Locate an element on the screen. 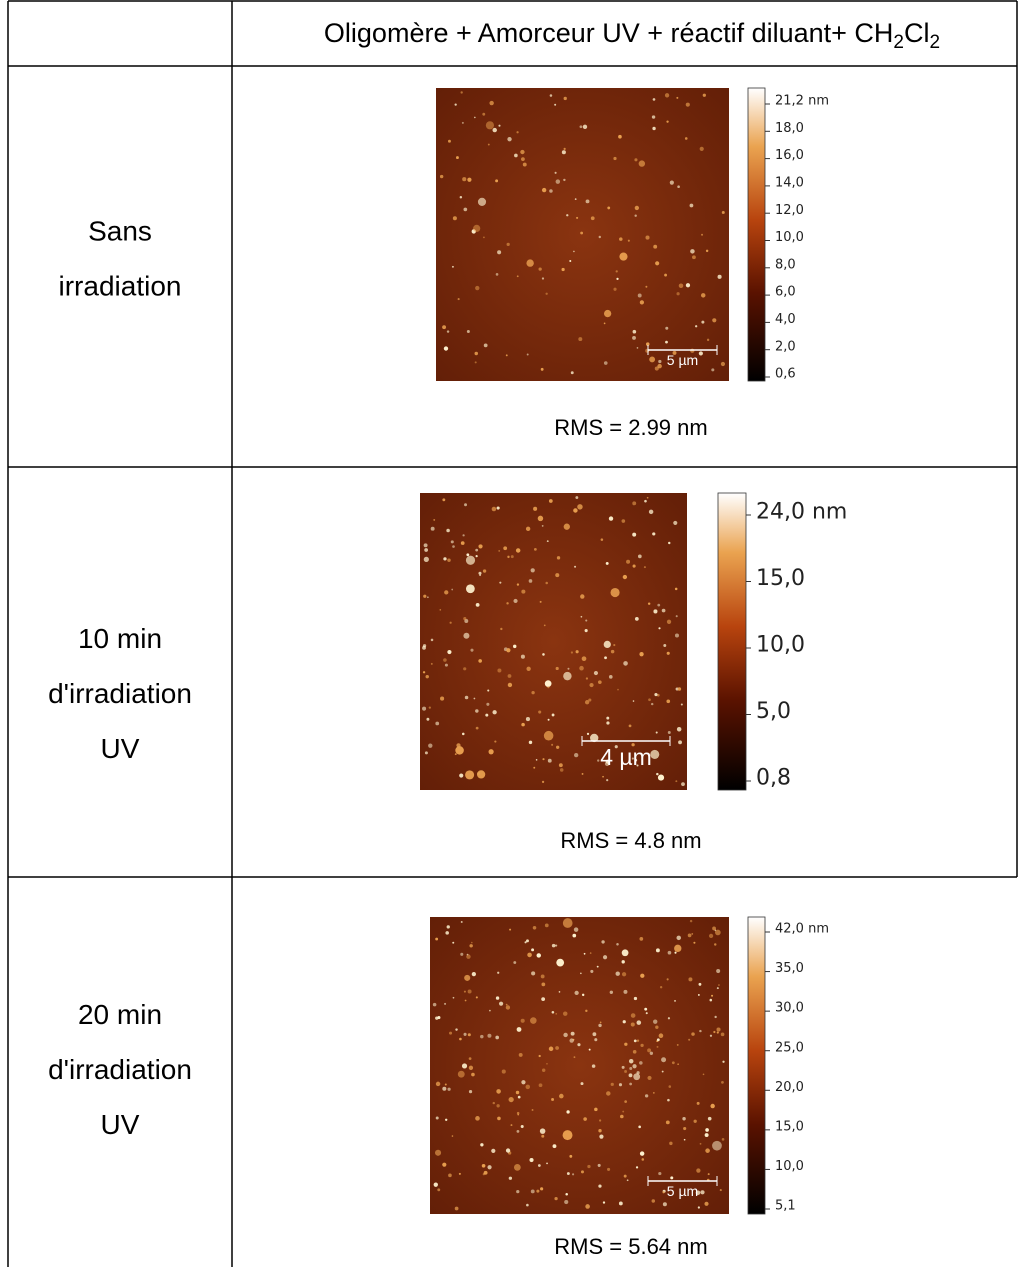 Image resolution: width=1018 pixels, height=1267 pixels. afm-image is located at coordinates (582, 234).